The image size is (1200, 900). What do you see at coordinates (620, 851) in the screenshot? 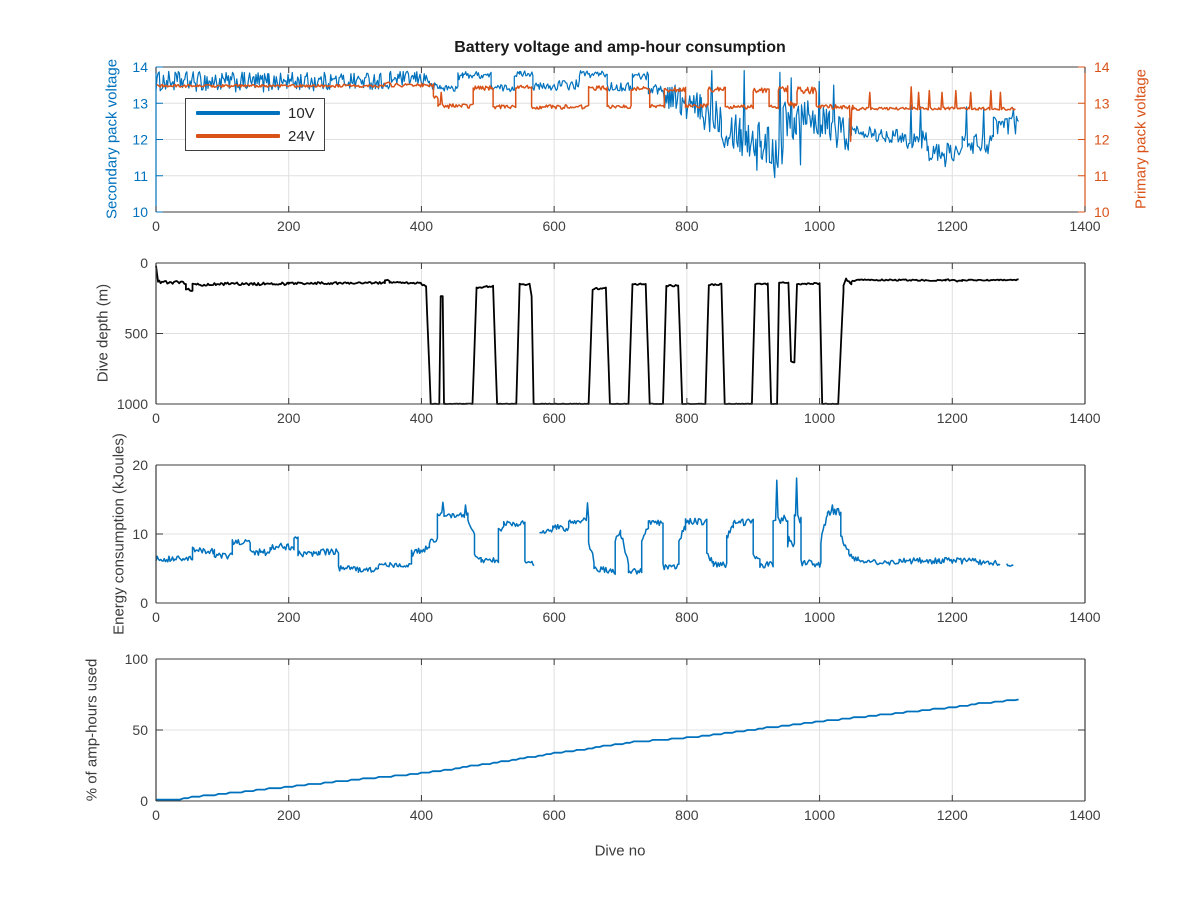
I see `x-axis-label-dive-no: Dive no` at bounding box center [620, 851].